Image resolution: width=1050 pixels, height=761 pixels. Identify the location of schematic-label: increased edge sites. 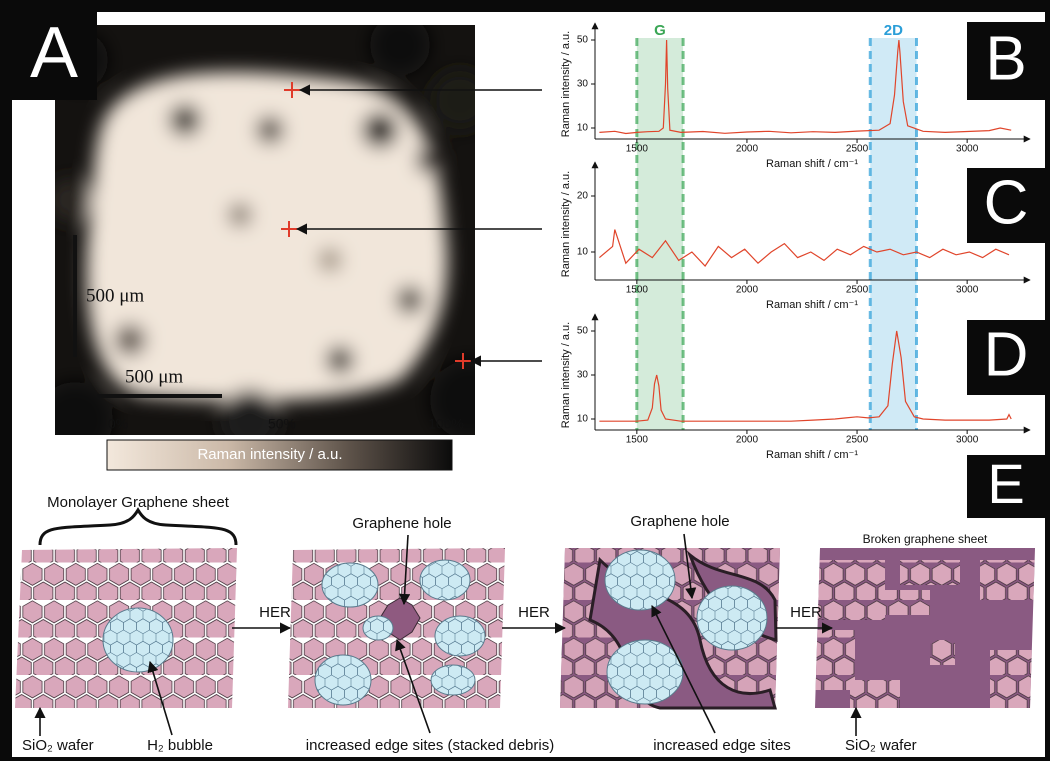
(722, 745).